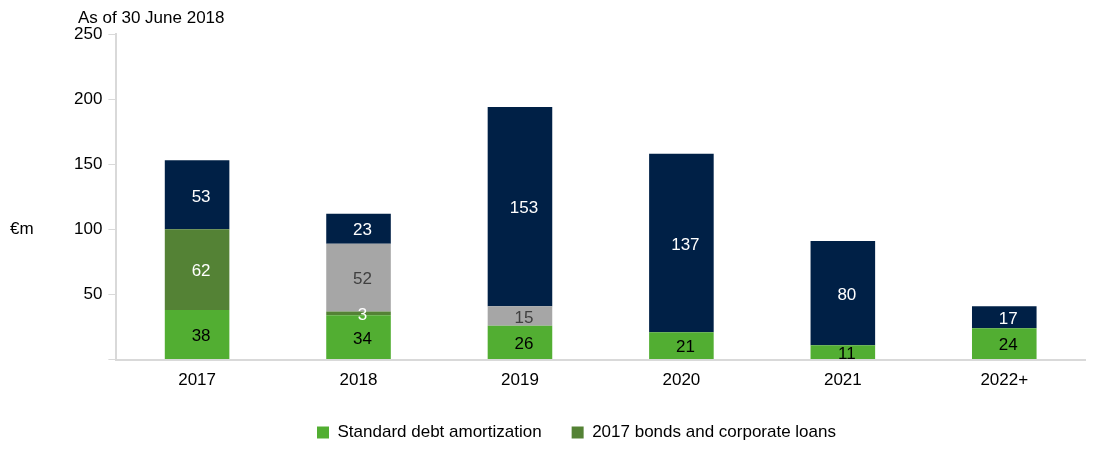 Image resolution: width=1103 pixels, height=459 pixels. I want to click on x-tick-label: 2017, so click(197, 380).